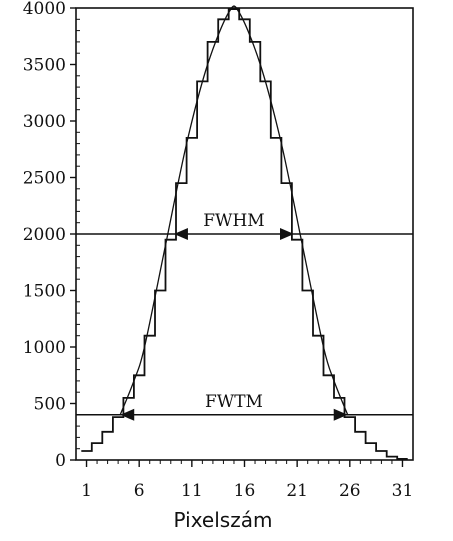 Image resolution: width=453 pixels, height=541 pixels. What do you see at coordinates (44, 179) in the screenshot?
I see `y-tick-label: 2500` at bounding box center [44, 179].